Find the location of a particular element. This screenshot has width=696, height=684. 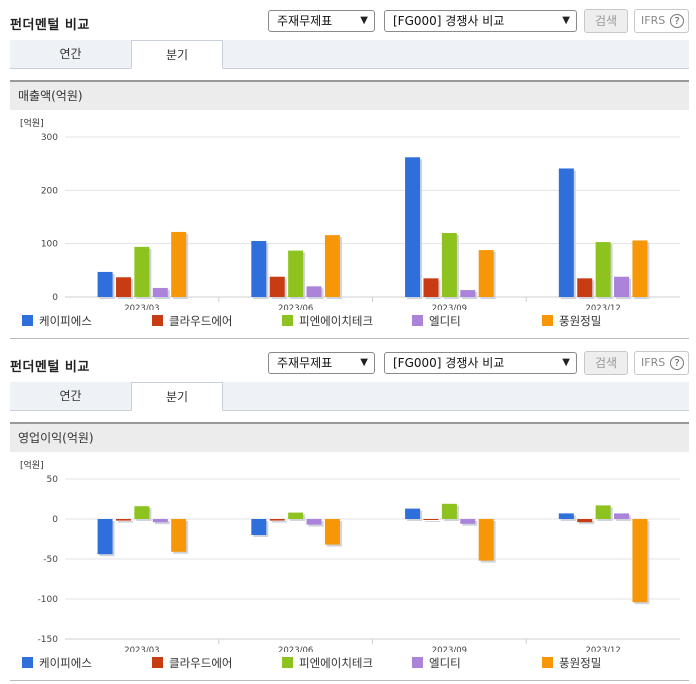

panel-title: 펀더멘털 비교 is located at coordinates (50, 25).